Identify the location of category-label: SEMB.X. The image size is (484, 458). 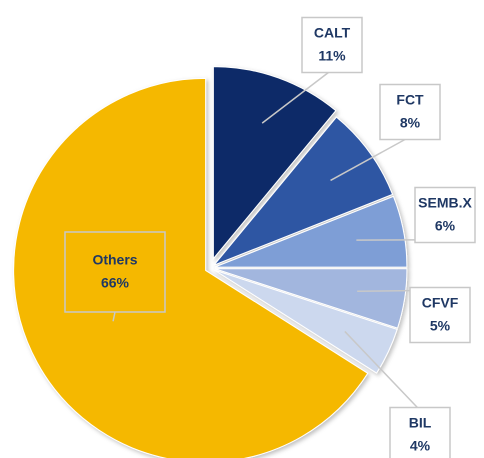
(445, 203).